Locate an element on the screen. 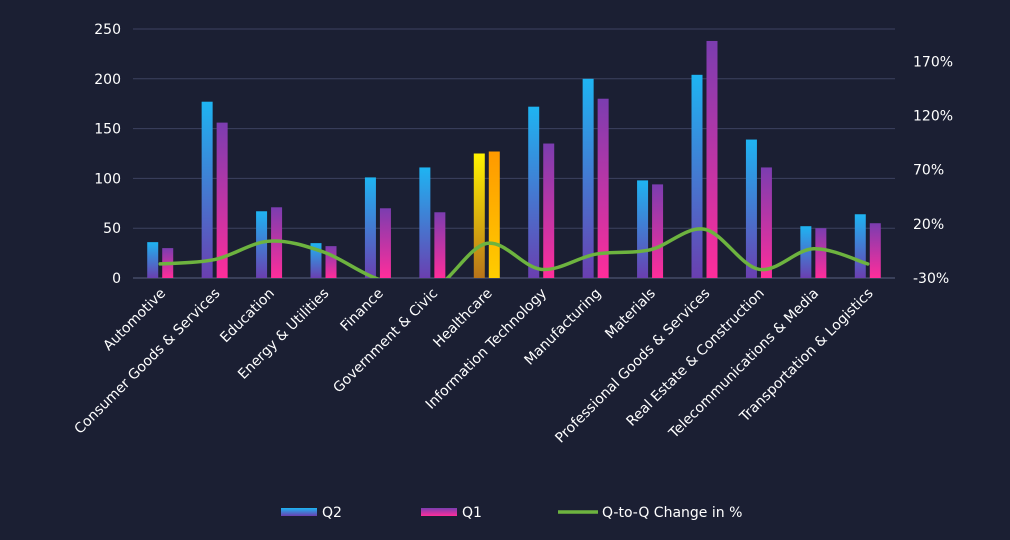 This screenshot has width=1010, height=540. x-category-label: Energy & Utilities is located at coordinates (283, 334).